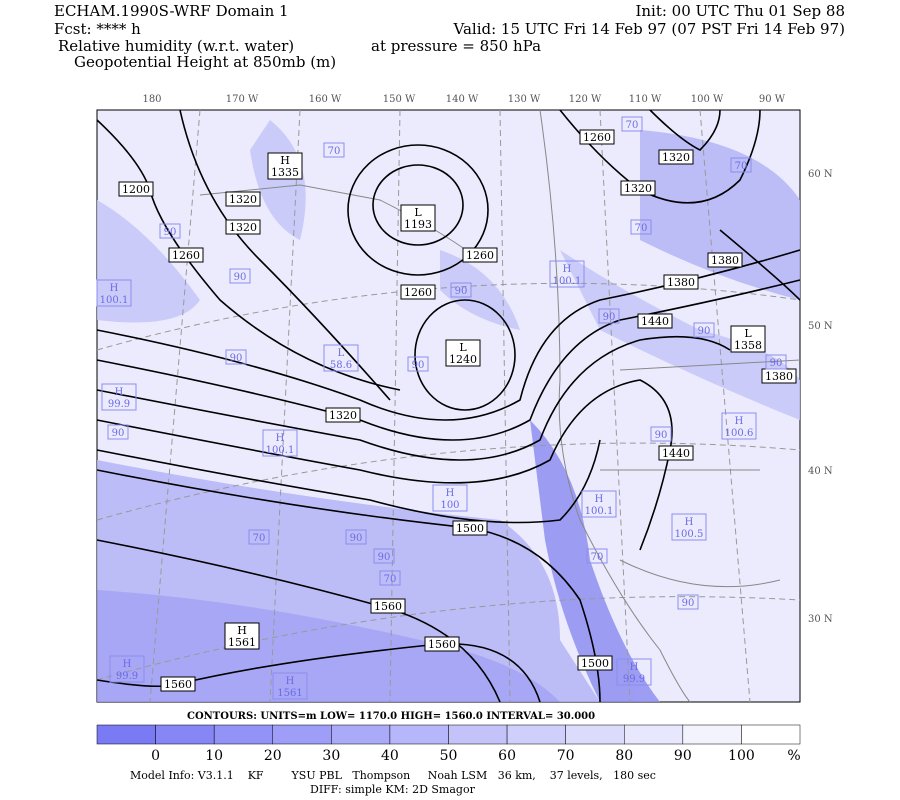 The height and width of the screenshot is (800, 900). I want to click on colorbar-tick: 0, so click(155, 756).